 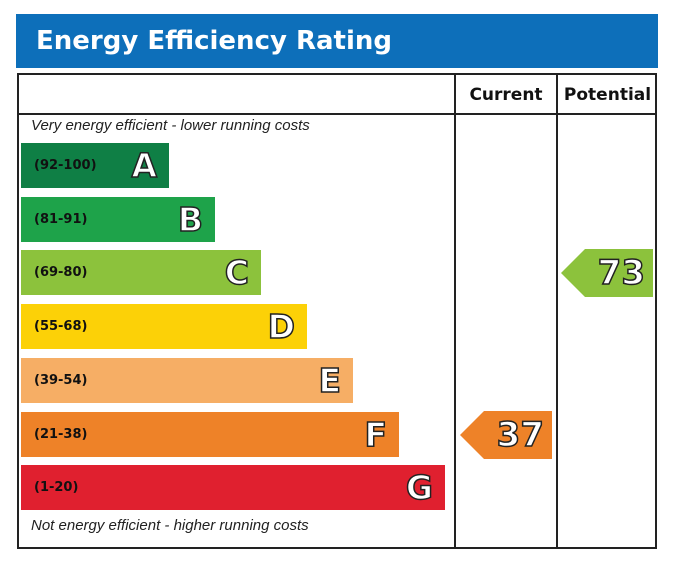 I want to click on potential-arrow-shape, so click(x=607, y=273).